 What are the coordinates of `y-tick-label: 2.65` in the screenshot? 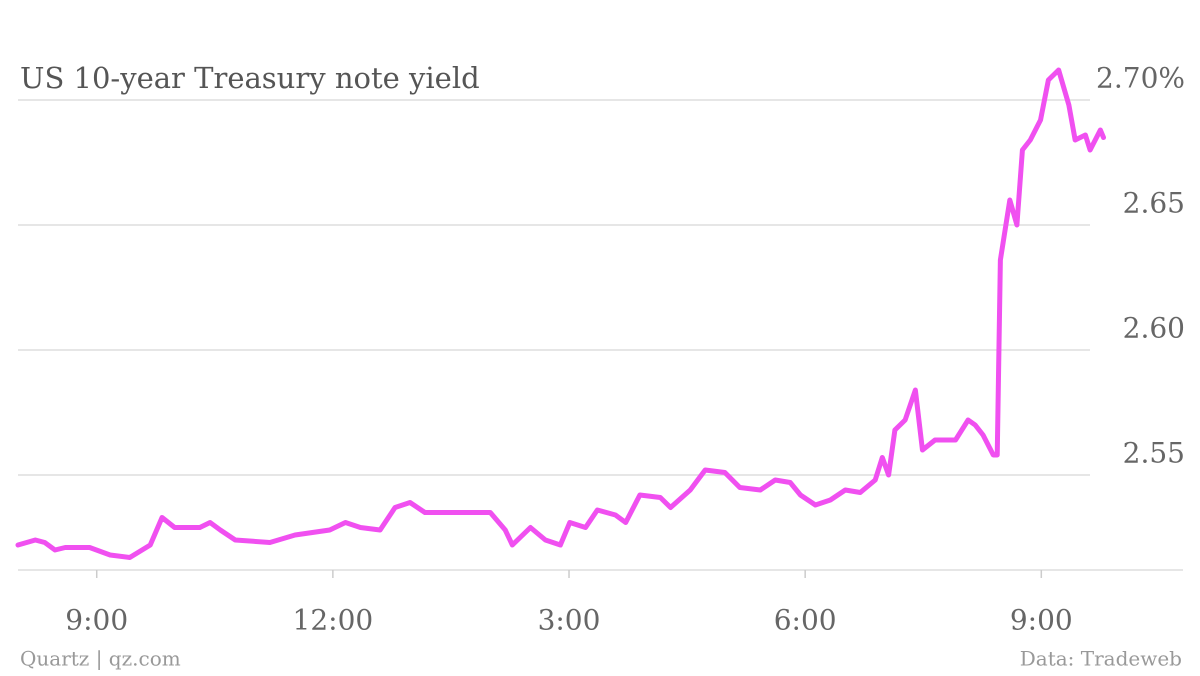 It's located at (1154, 203).